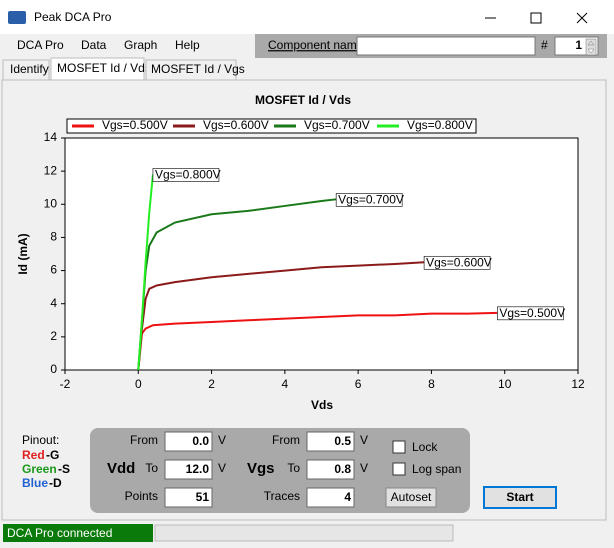 The height and width of the screenshot is (548, 614). I want to click on number-value: 1, so click(578, 45).